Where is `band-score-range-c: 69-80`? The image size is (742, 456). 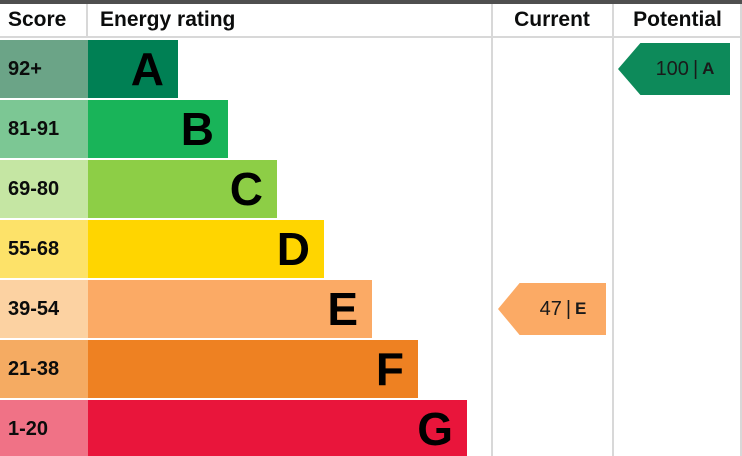 band-score-range-c: 69-80 is located at coordinates (44, 189).